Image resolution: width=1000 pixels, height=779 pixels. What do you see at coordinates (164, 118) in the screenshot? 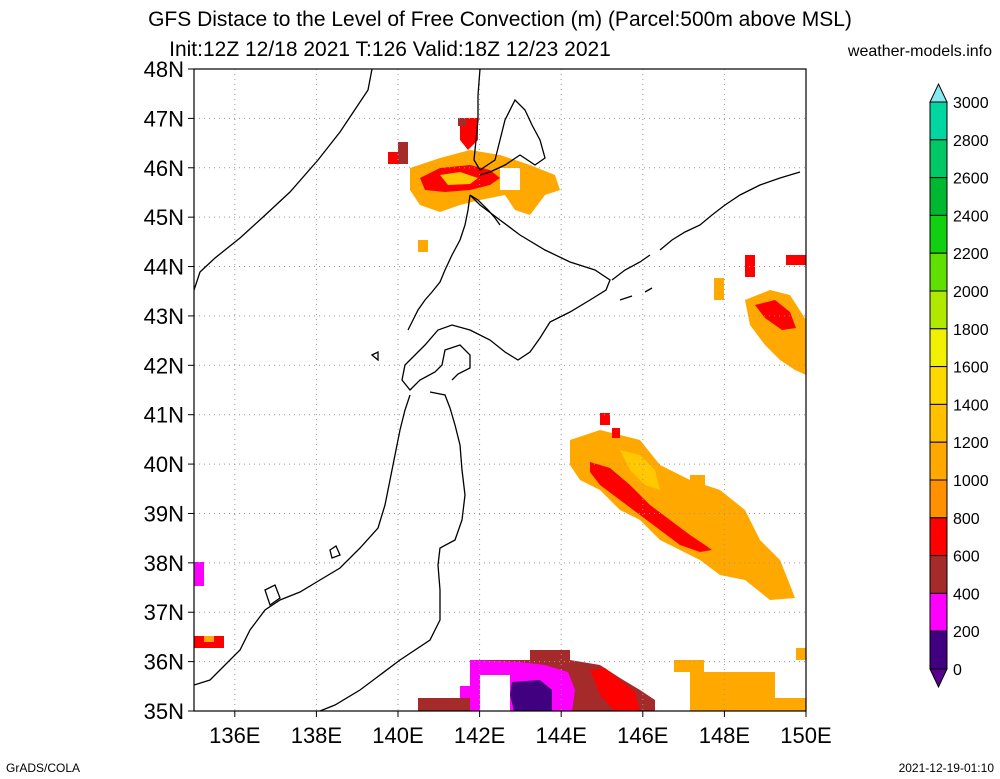
I see `lat-label: 47N` at bounding box center [164, 118].